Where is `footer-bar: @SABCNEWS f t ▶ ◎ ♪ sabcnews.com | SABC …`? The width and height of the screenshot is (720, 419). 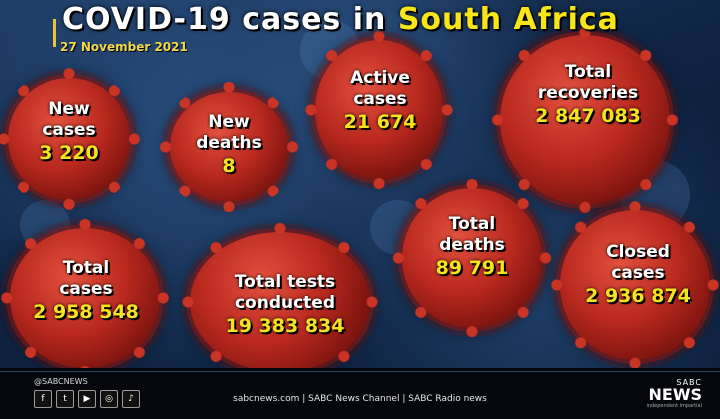
footer-bar: @SABCNEWS f t ▶ ◎ ♪ sabcnews.com | SABC … is located at coordinates (360, 393).